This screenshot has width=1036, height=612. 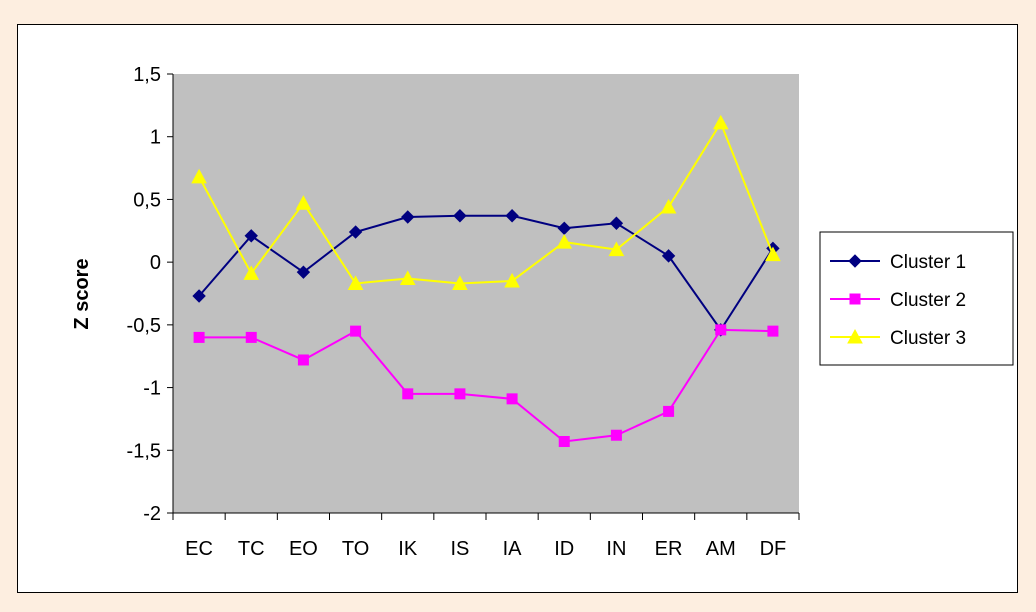 What do you see at coordinates (303, 549) in the screenshot?
I see `x-tick-label: EO` at bounding box center [303, 549].